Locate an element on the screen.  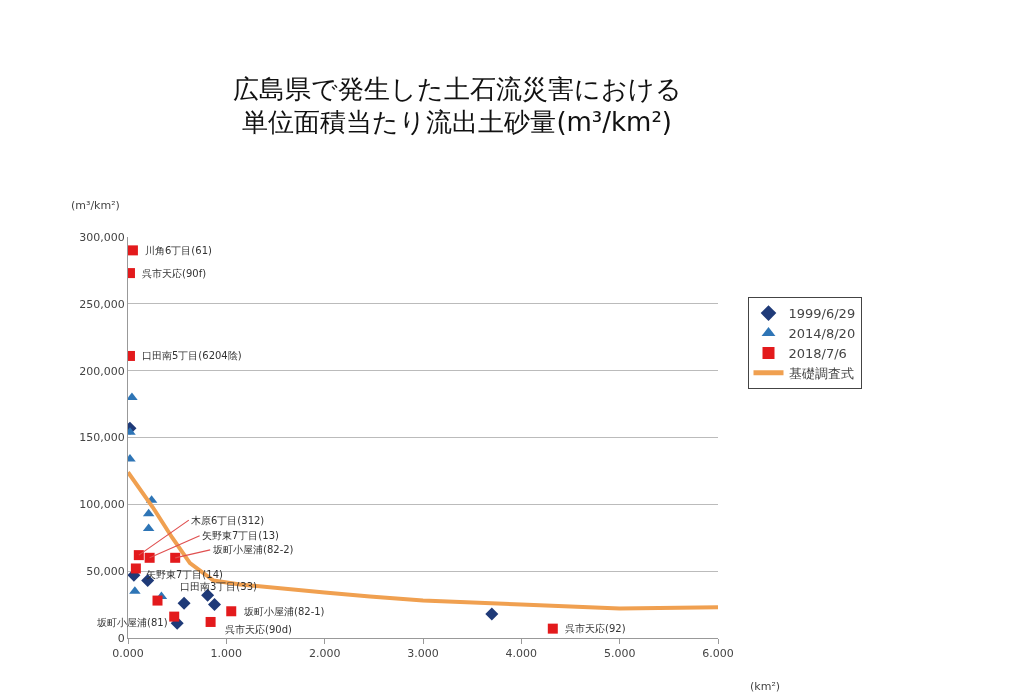
y-tick-label: 100,000 is located at coordinates (102, 505).